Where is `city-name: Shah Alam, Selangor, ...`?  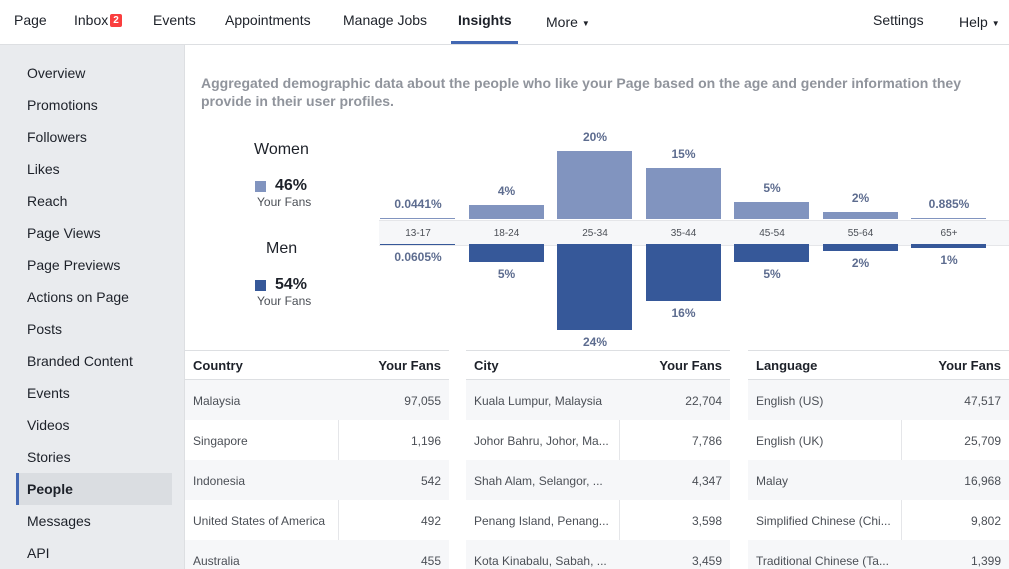 city-name: Shah Alam, Selangor, ... is located at coordinates (538, 481).